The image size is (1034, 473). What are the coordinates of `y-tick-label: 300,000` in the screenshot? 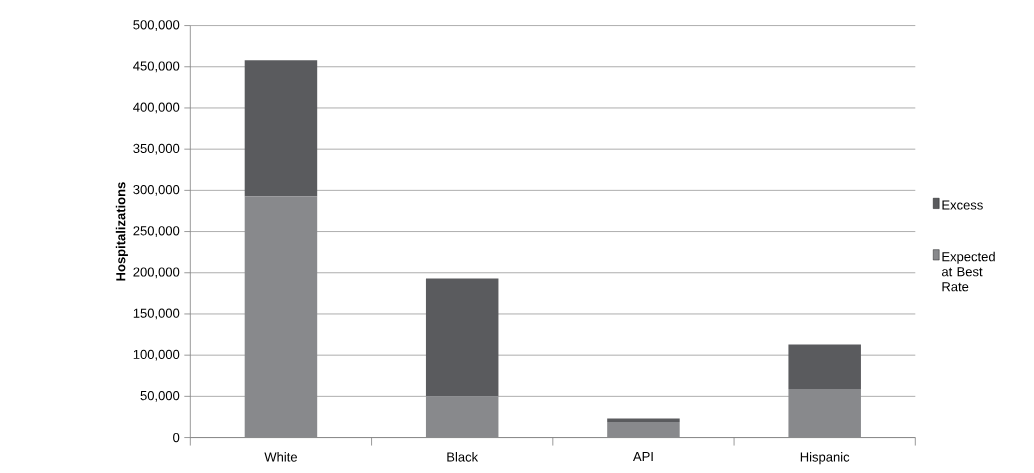 It's located at (156, 190).